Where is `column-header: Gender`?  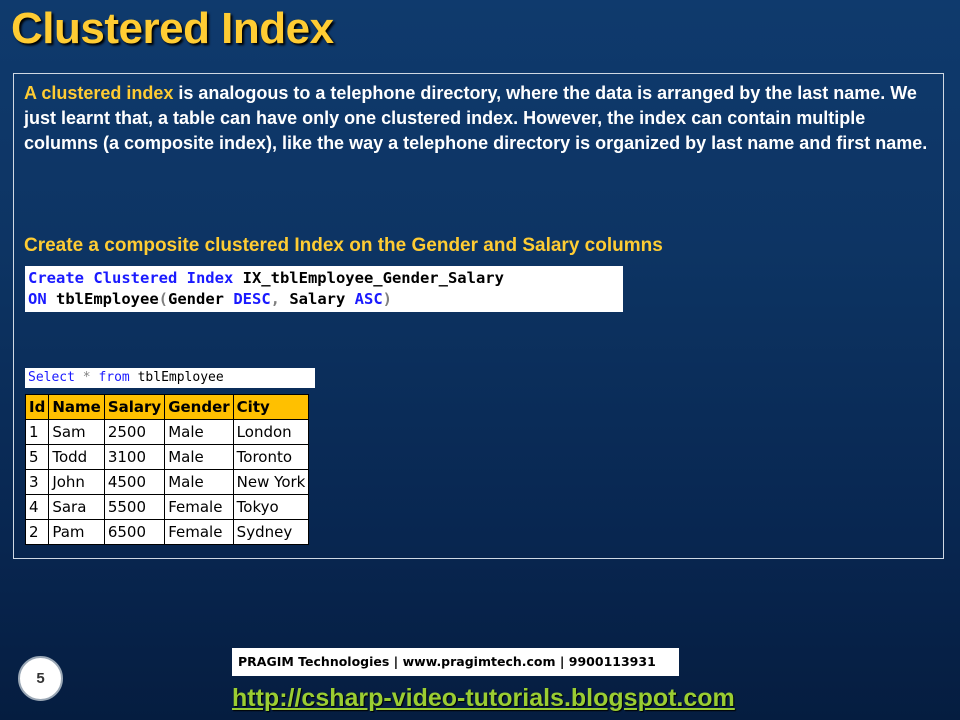 column-header: Gender is located at coordinates (199, 407).